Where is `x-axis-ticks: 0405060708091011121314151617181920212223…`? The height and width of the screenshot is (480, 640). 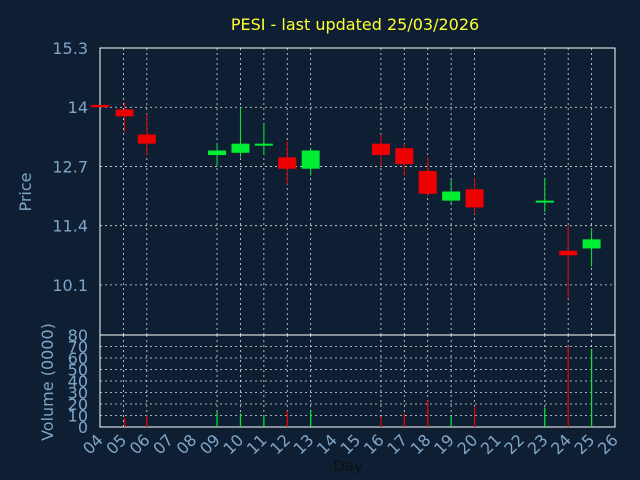
x-axis-ticks: 0405060708091011121314151617181920212223… is located at coordinates (350, 444).